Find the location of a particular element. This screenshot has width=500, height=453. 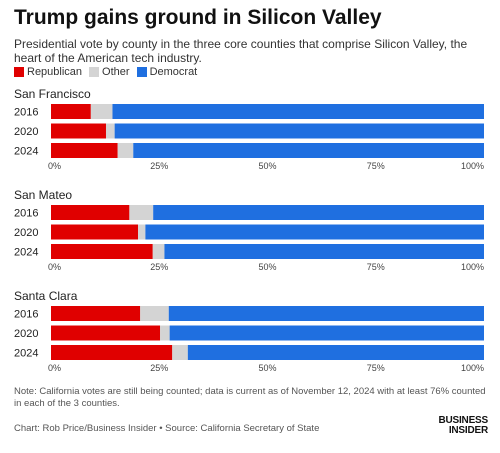

year-label-santa-clara-2016: 2016 is located at coordinates (26, 315).